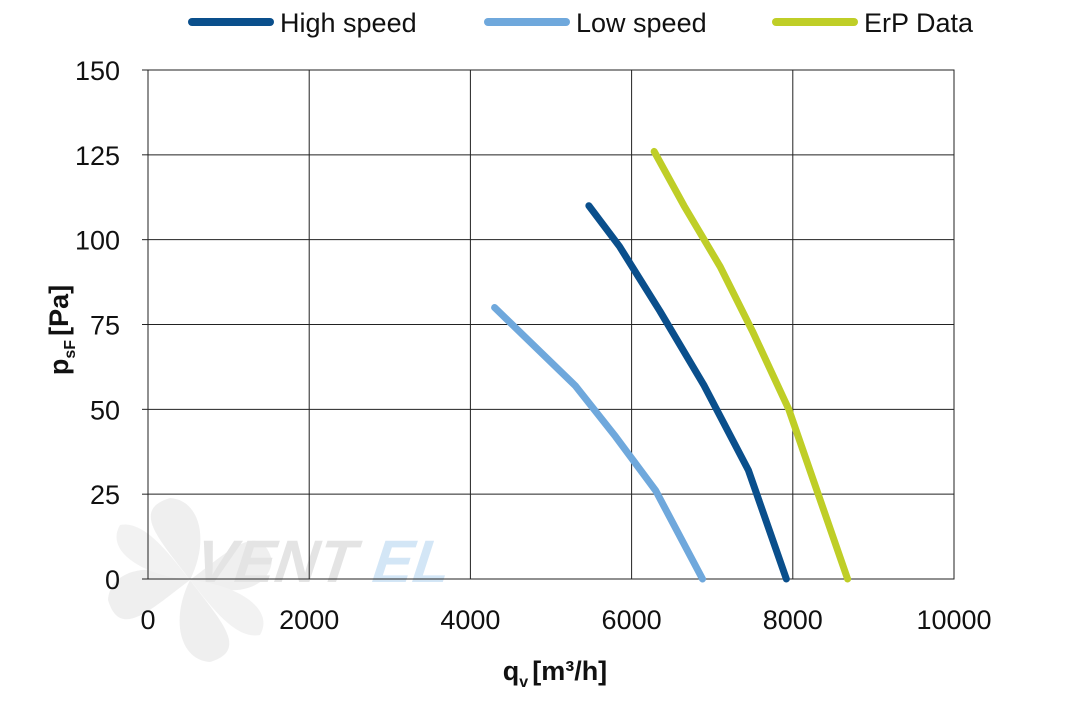 The image size is (1069, 710). What do you see at coordinates (413, 561) in the screenshot?
I see `svg-text: EL` at bounding box center [413, 561].